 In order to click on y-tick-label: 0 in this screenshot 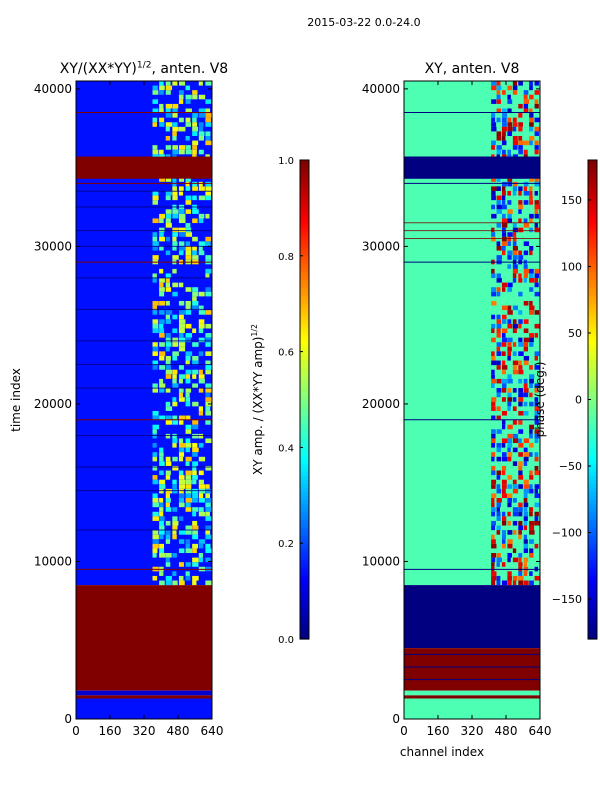, I will do `click(396, 719)`.